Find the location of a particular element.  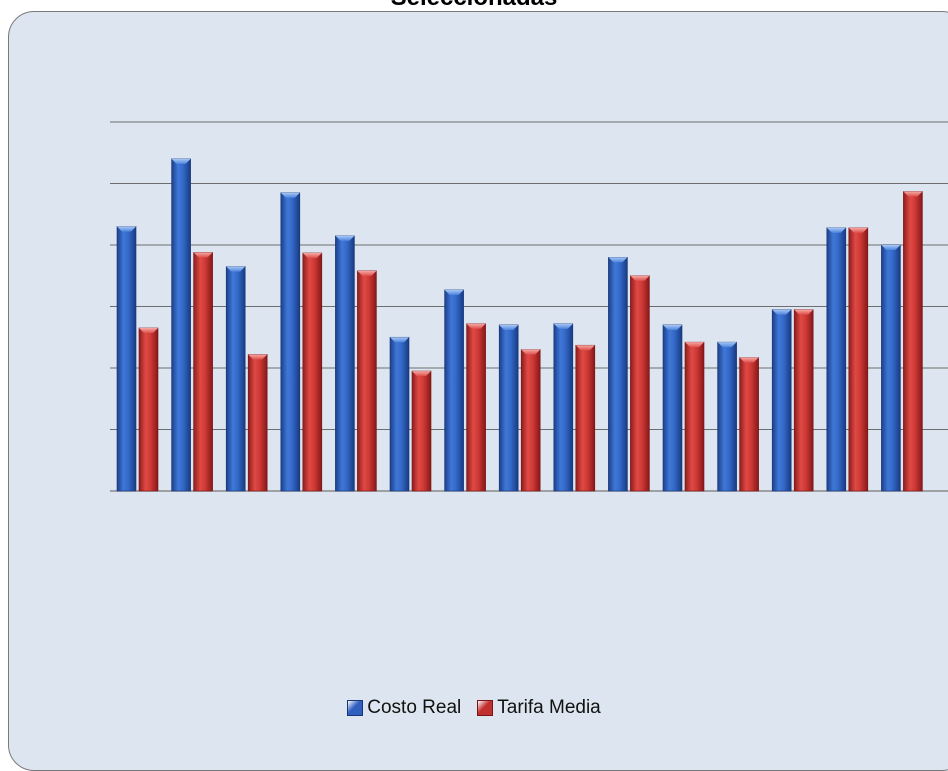

legend-label-costo-real: Costo Real is located at coordinates (414, 707).